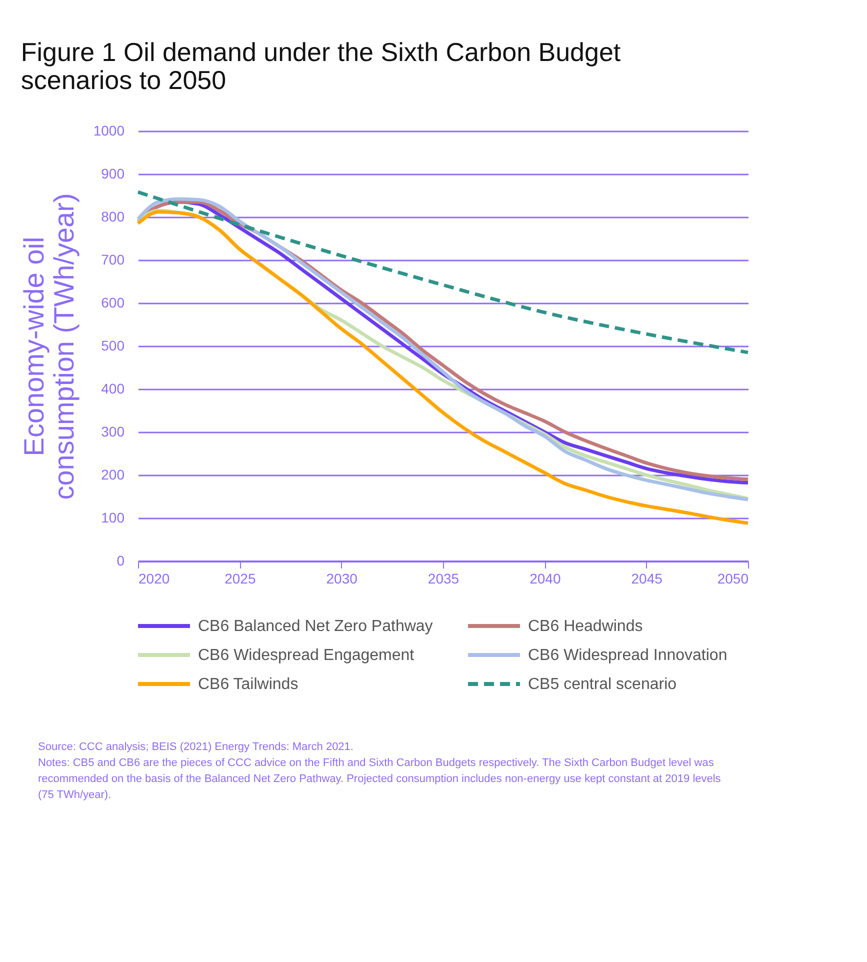  I want to click on x-tick-label: 2045, so click(647, 578).